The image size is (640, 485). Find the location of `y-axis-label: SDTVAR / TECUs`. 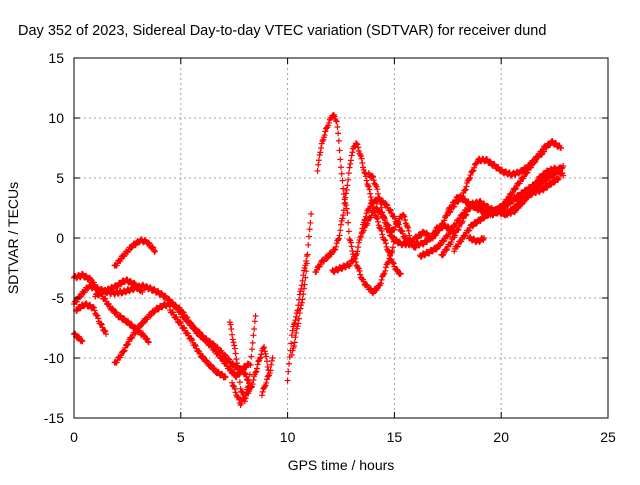

y-axis-label: SDTVAR / TECUs is located at coordinates (13, 238).